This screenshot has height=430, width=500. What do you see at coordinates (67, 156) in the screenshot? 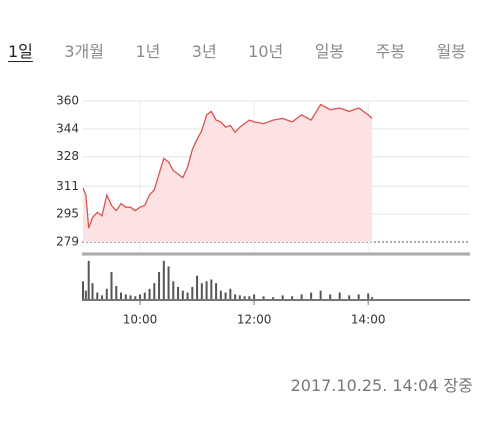
I see `y-tick-label: 328` at bounding box center [67, 156].